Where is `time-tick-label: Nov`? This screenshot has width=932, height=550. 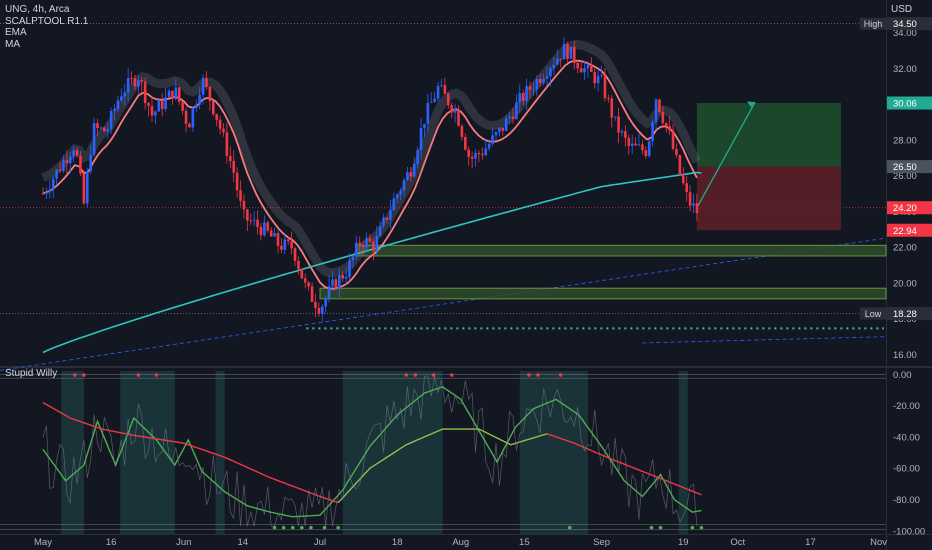
time-tick-label: Nov is located at coordinates (878, 542).